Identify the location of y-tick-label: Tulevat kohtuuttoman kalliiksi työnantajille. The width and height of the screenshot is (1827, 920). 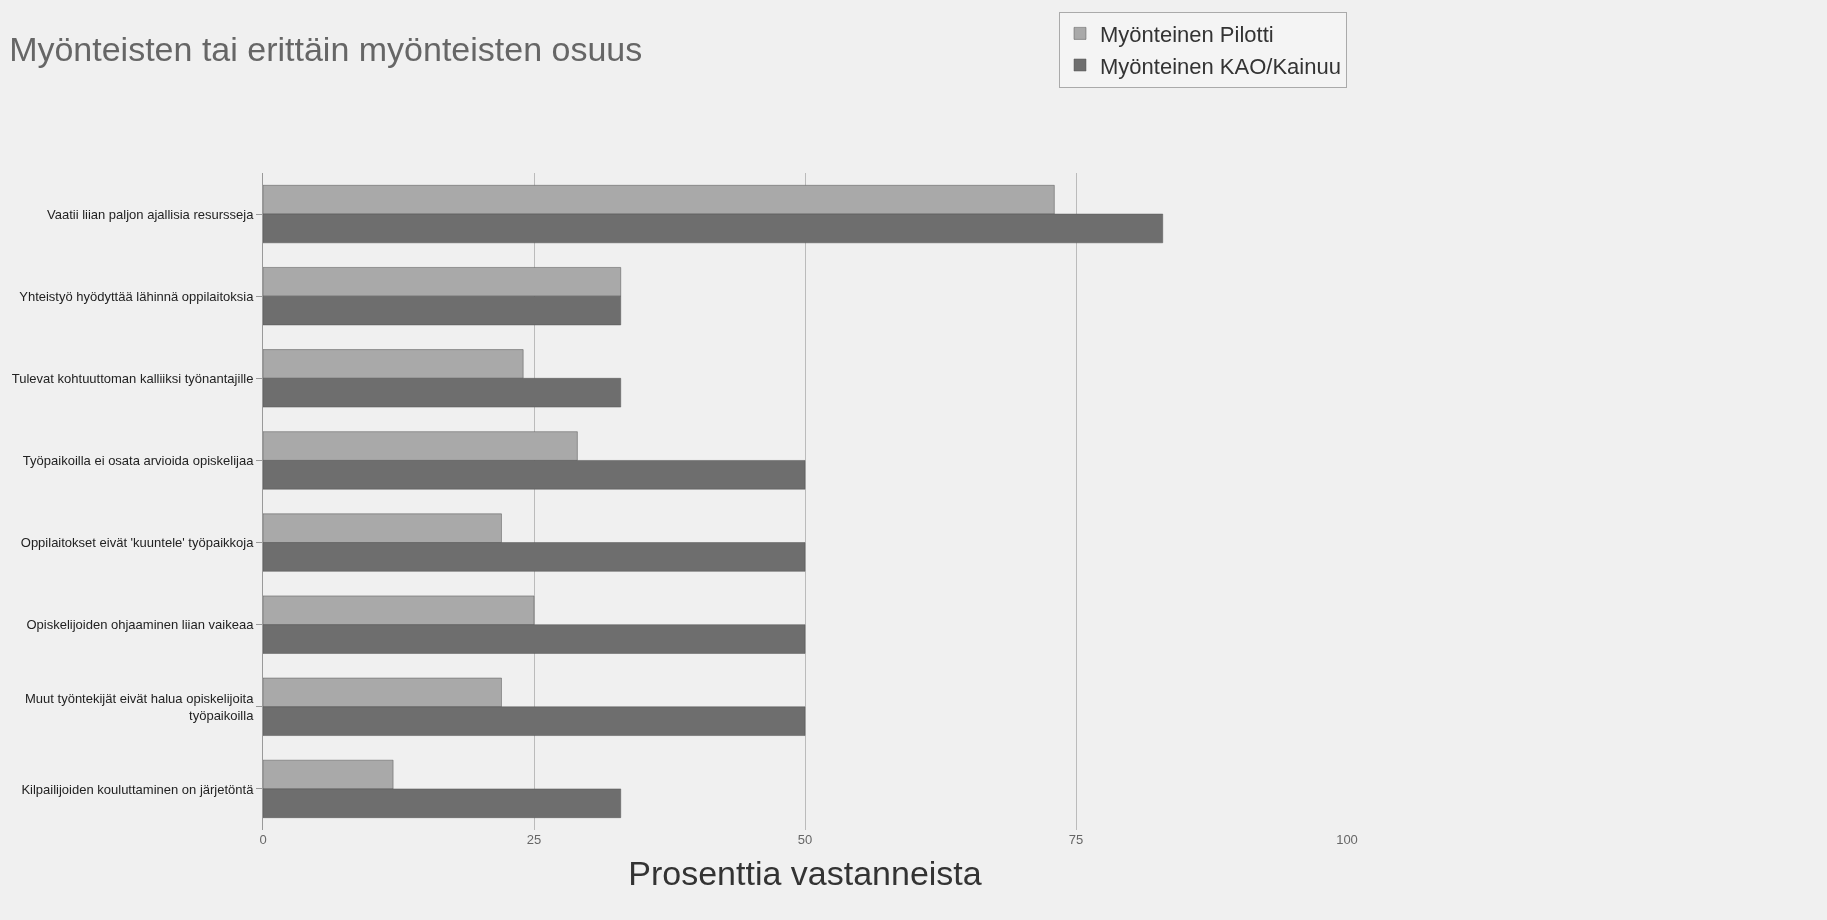
(132, 378).